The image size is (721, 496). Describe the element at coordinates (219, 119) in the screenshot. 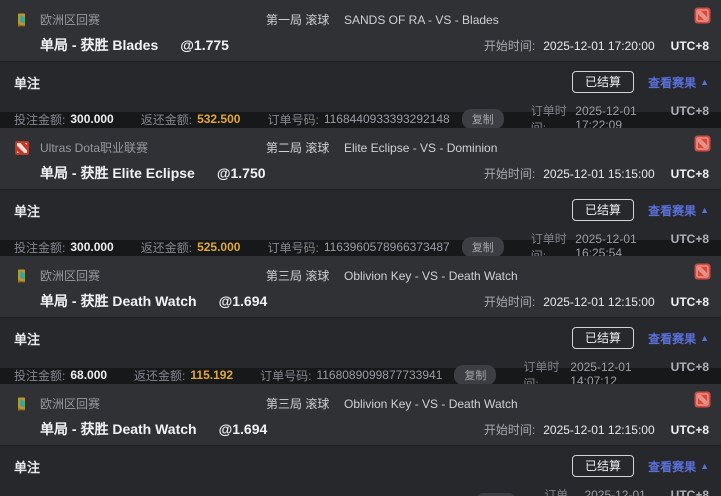

I see `return-amount-value: 532.500` at that location.